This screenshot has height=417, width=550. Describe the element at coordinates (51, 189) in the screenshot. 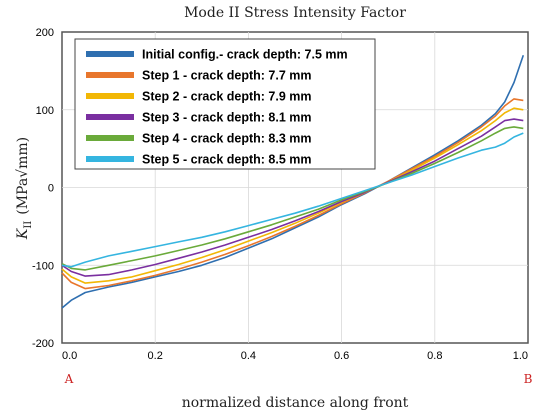

I see `y-tick-label: 0` at that location.